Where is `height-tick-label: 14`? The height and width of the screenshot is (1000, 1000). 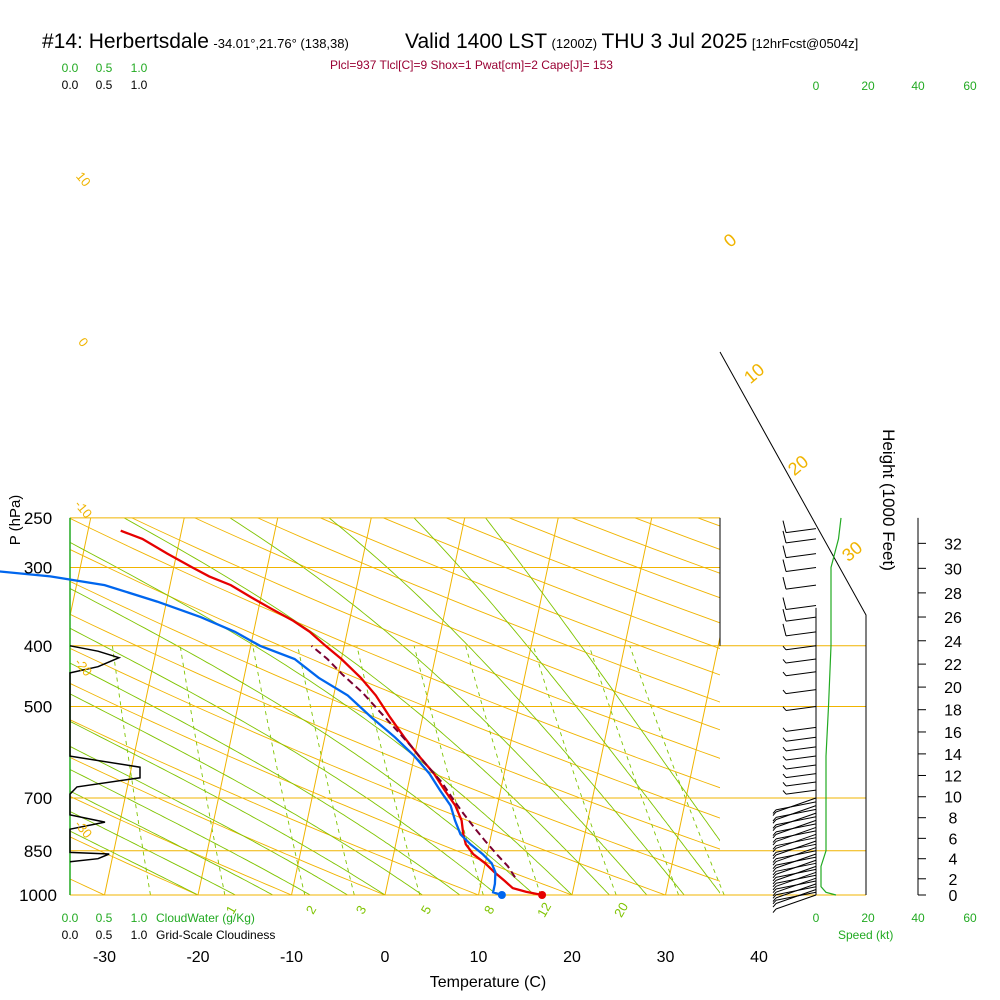 height-tick-label: 14 is located at coordinates (953, 755).